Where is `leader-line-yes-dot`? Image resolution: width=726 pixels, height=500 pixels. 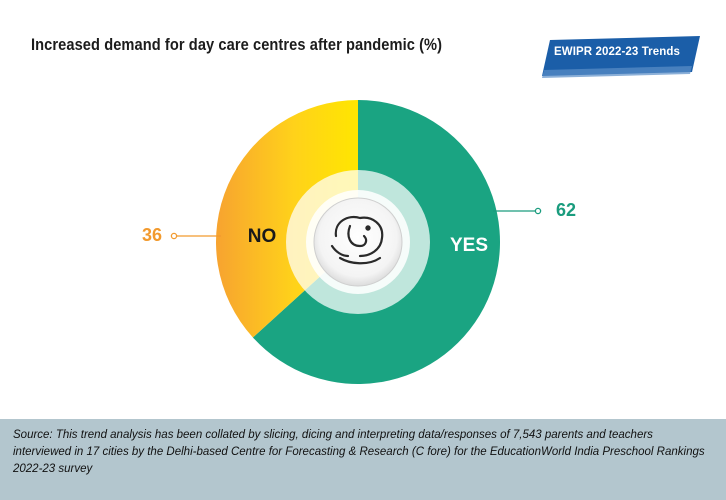
leader-line-yes-dot is located at coordinates (538, 211).